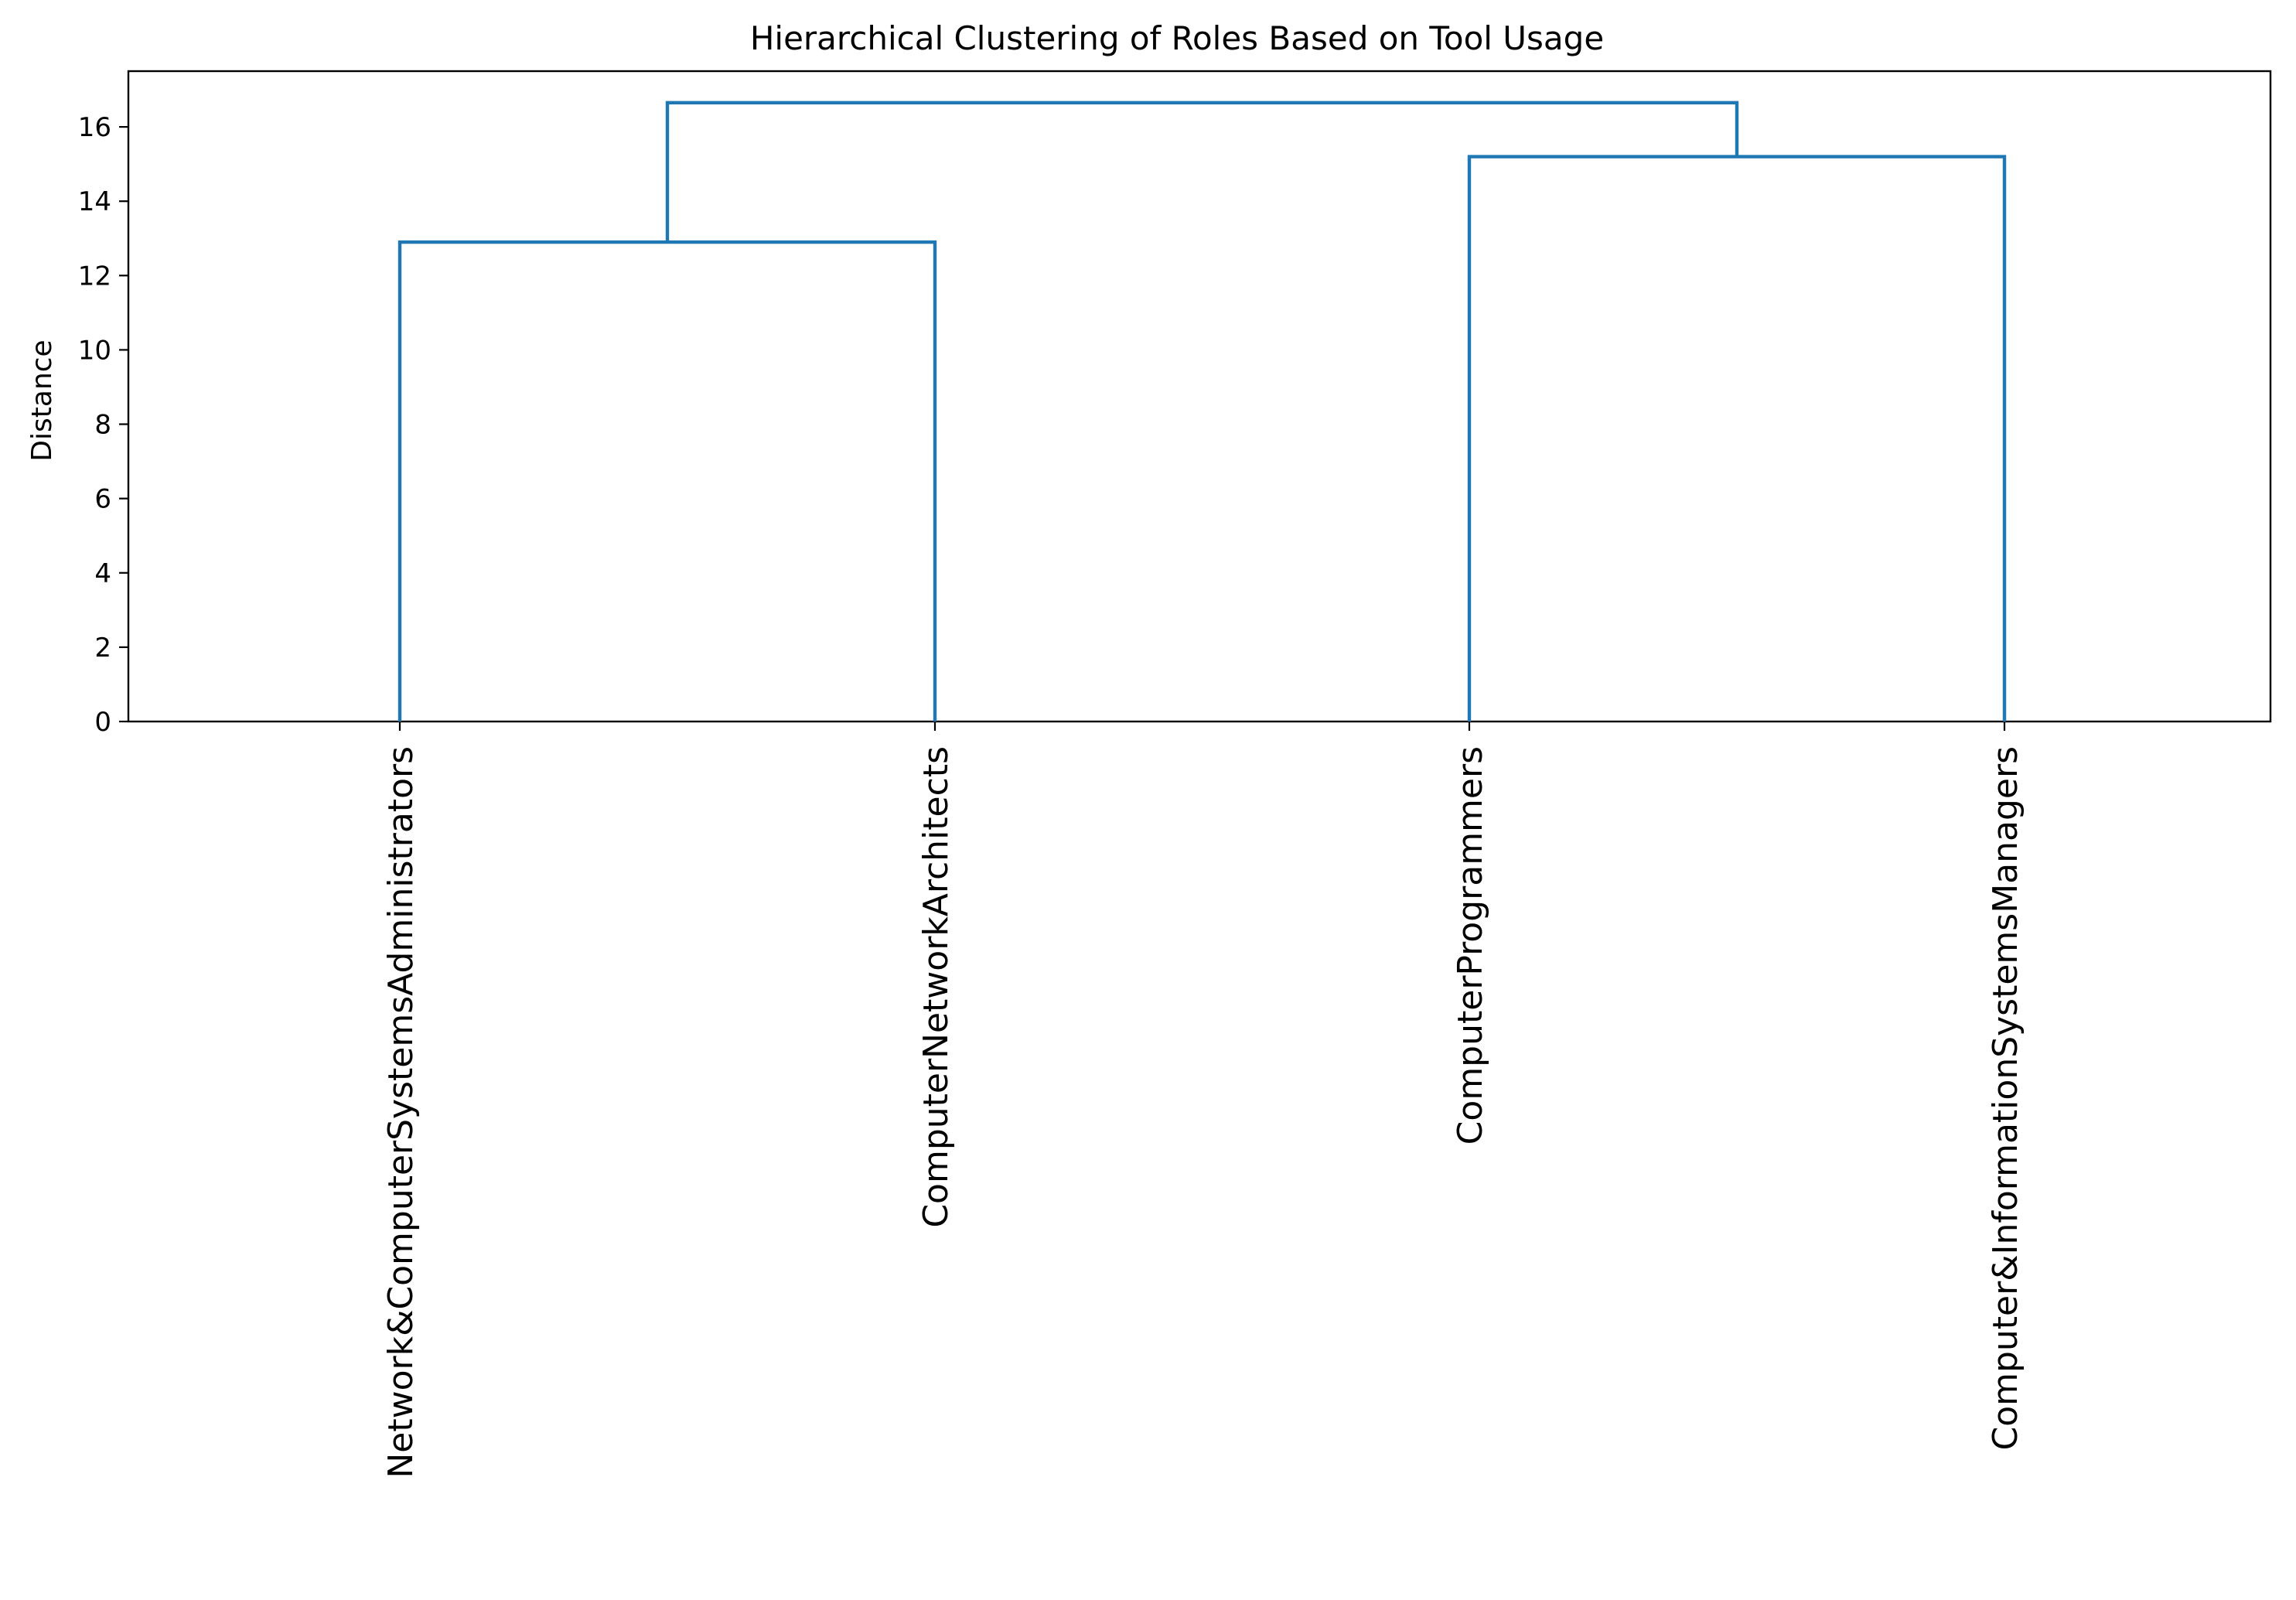  What do you see at coordinates (102, 573) in the screenshot?
I see `y-tick-label: 4` at bounding box center [102, 573].